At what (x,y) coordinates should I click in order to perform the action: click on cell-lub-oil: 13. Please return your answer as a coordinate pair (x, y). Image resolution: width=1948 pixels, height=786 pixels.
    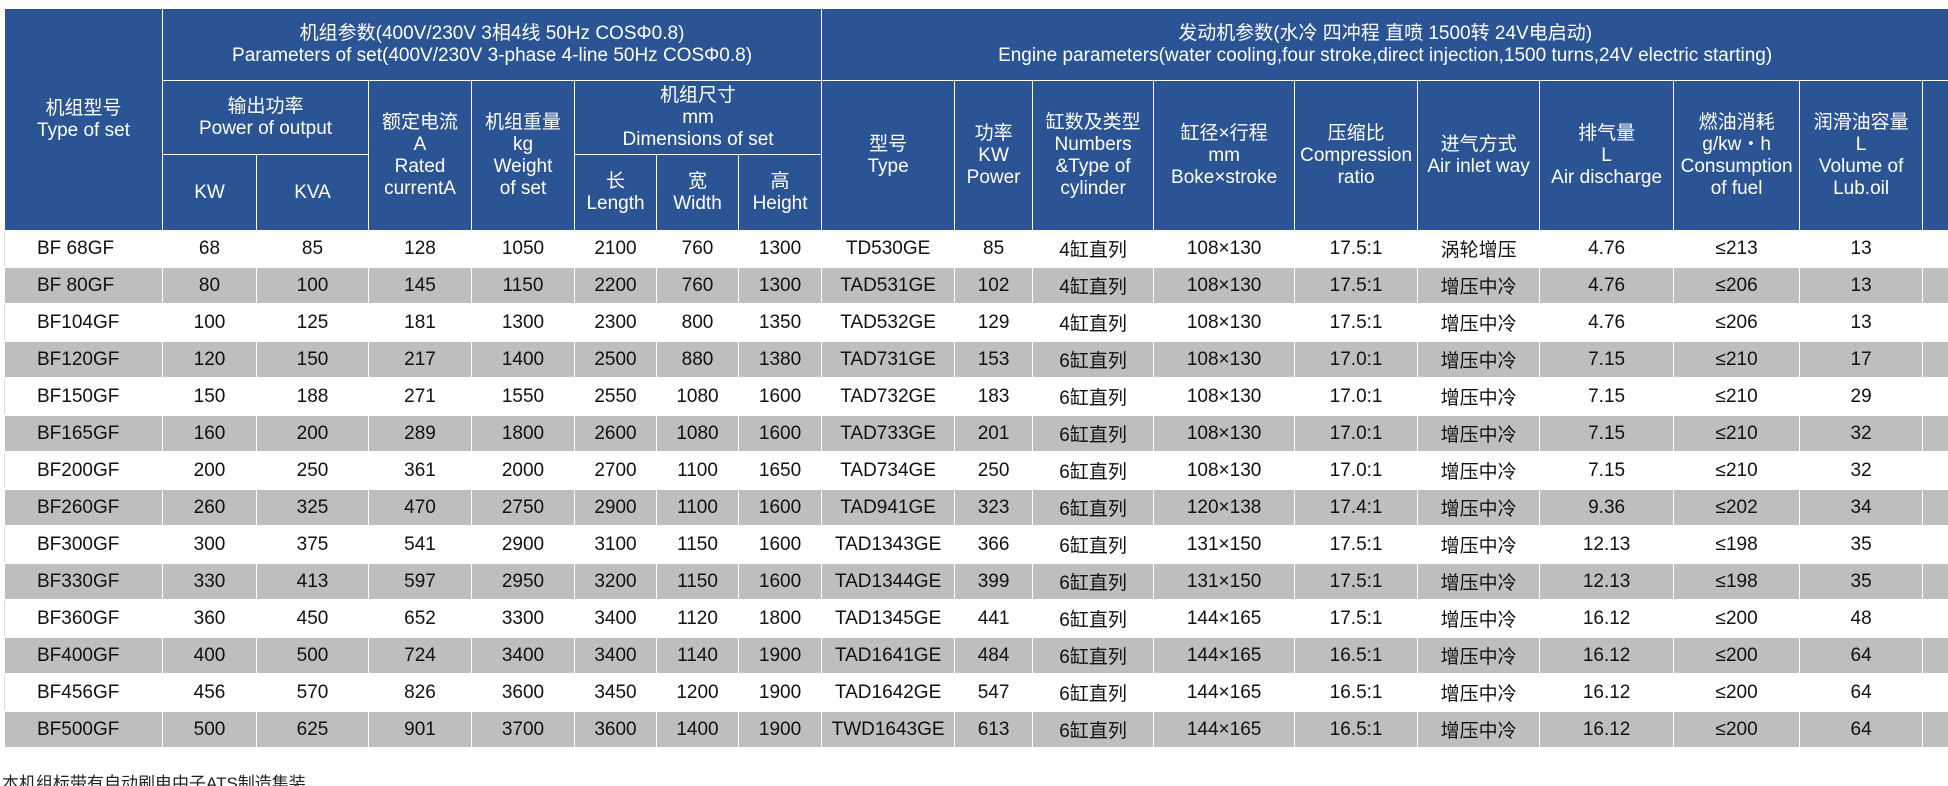
    Looking at the image, I should click on (1861, 285).